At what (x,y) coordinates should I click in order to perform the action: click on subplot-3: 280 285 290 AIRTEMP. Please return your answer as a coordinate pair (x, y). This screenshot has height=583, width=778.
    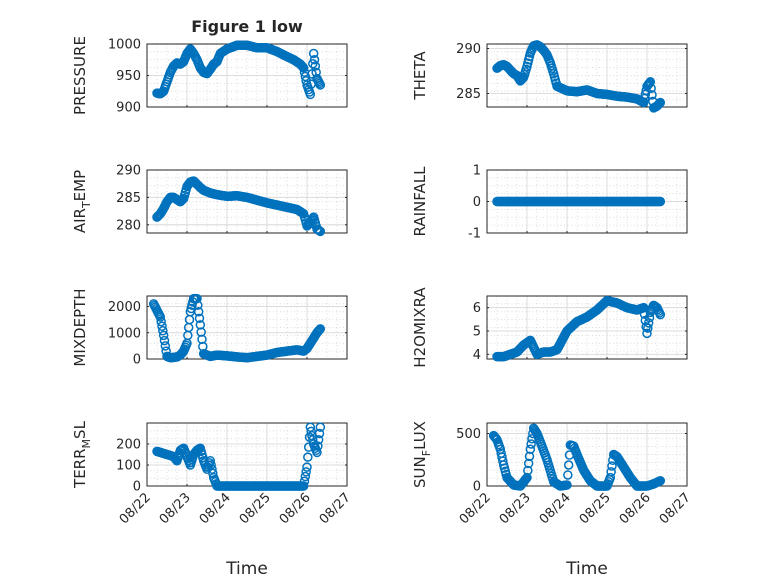
    Looking at the image, I should click on (209, 200).